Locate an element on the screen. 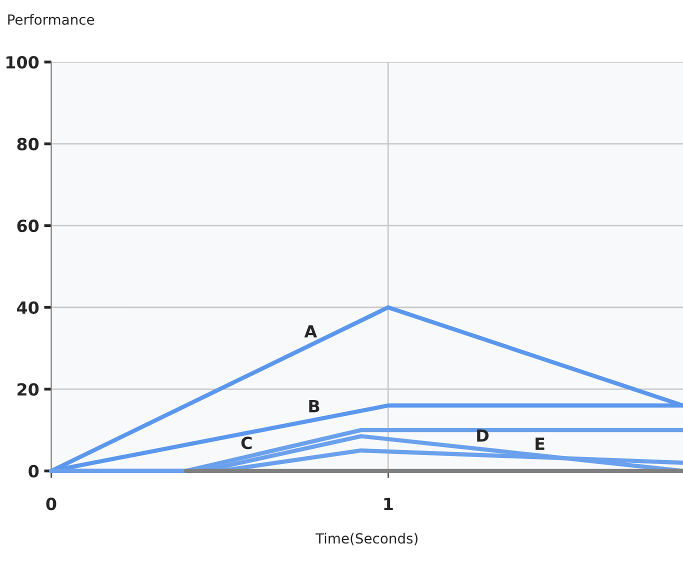  annotation: C is located at coordinates (246, 443).